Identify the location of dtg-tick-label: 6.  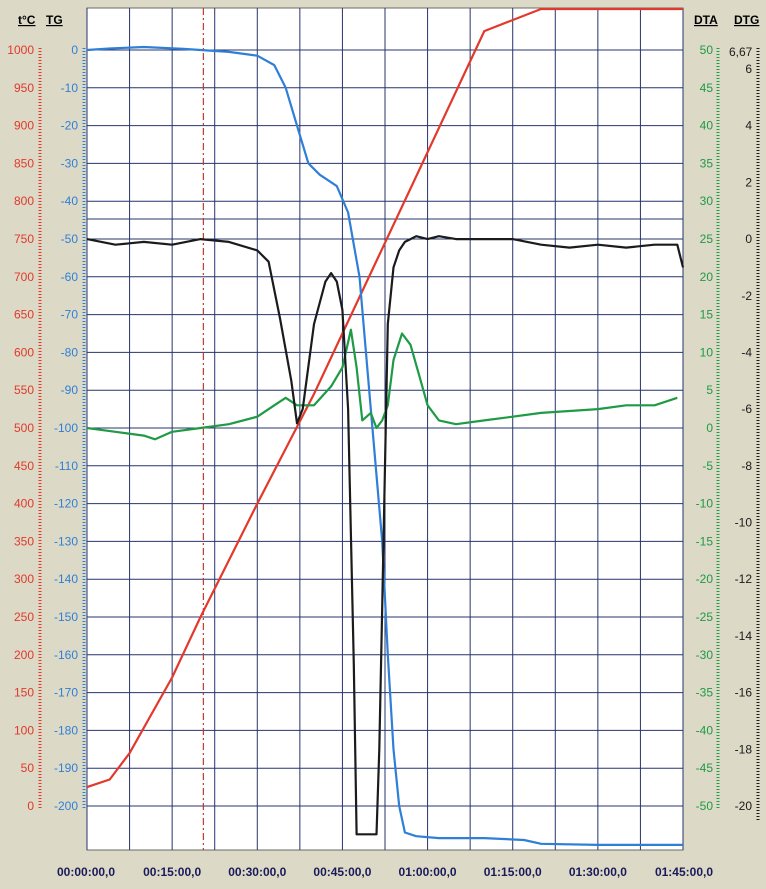
(748, 69).